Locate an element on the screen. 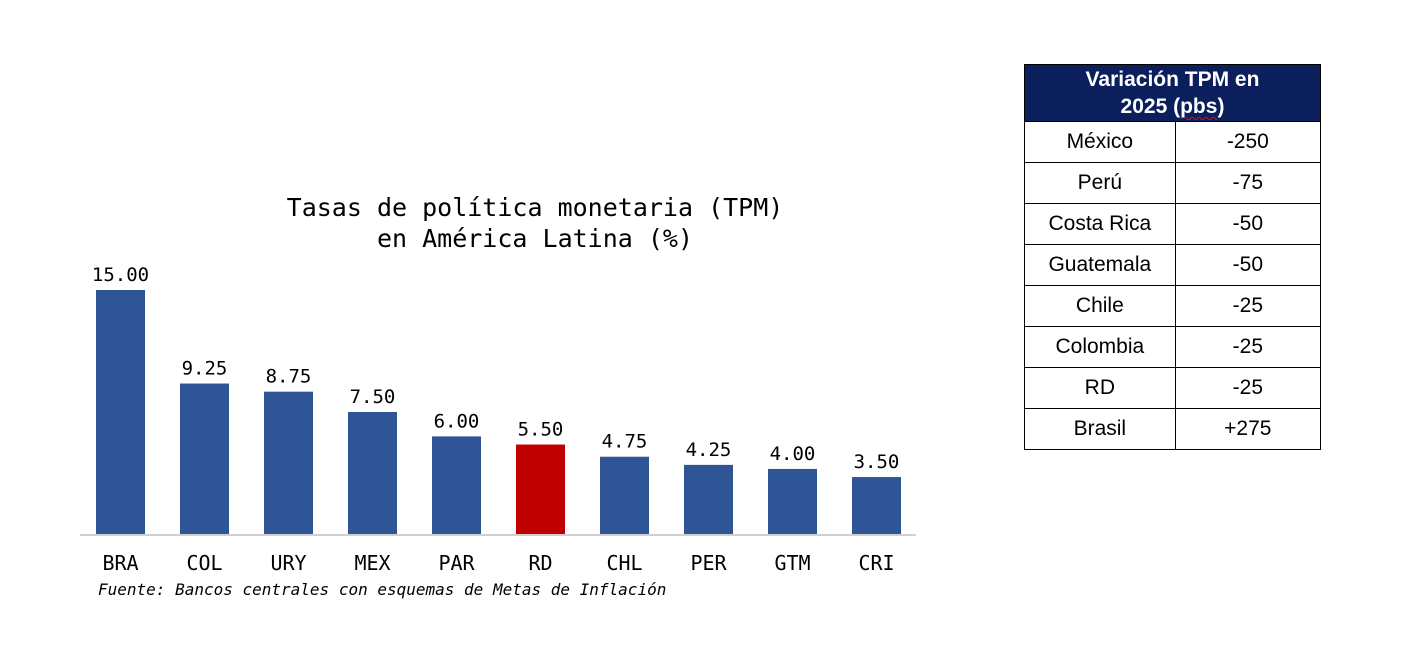 This screenshot has height=663, width=1407. category-label-par: PAR is located at coordinates (456, 563).